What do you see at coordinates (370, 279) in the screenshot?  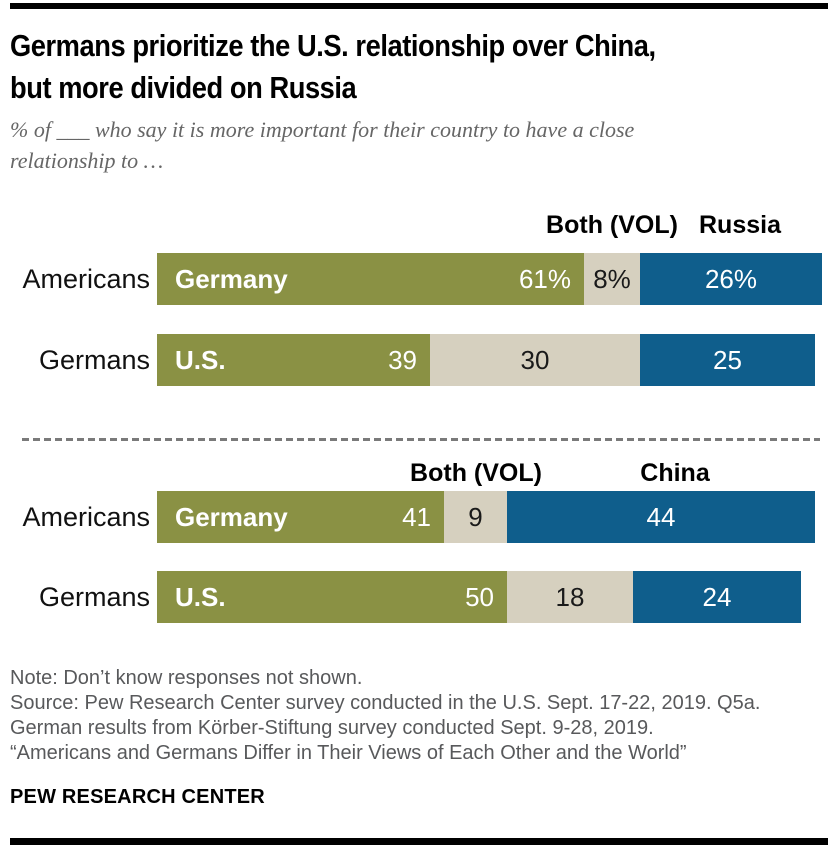 I see `segment-germany: Germany 61%` at bounding box center [370, 279].